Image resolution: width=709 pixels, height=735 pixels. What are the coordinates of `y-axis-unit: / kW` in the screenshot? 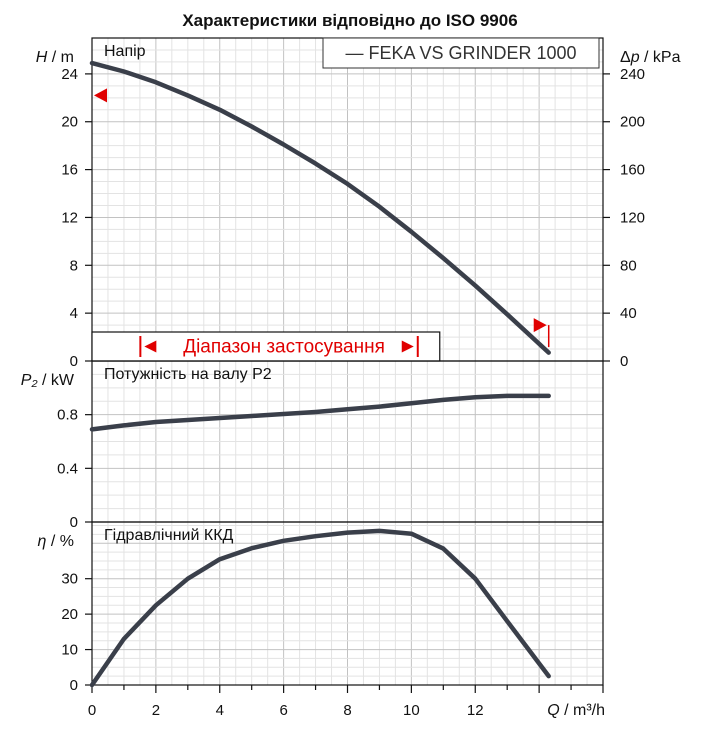 It's located at (56, 380).